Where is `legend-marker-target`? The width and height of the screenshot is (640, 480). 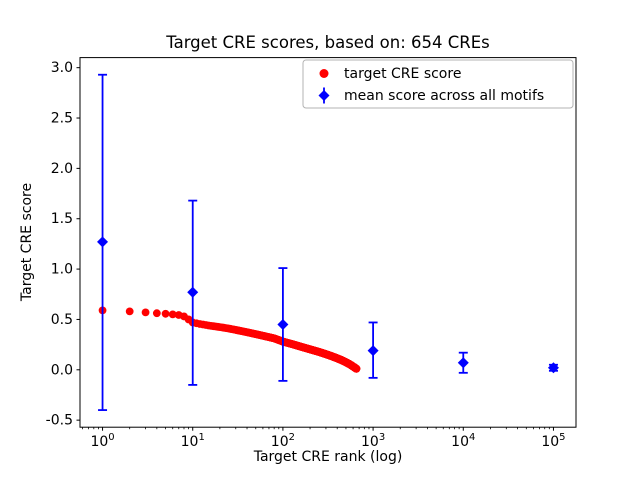
legend-marker-target is located at coordinates (324, 73).